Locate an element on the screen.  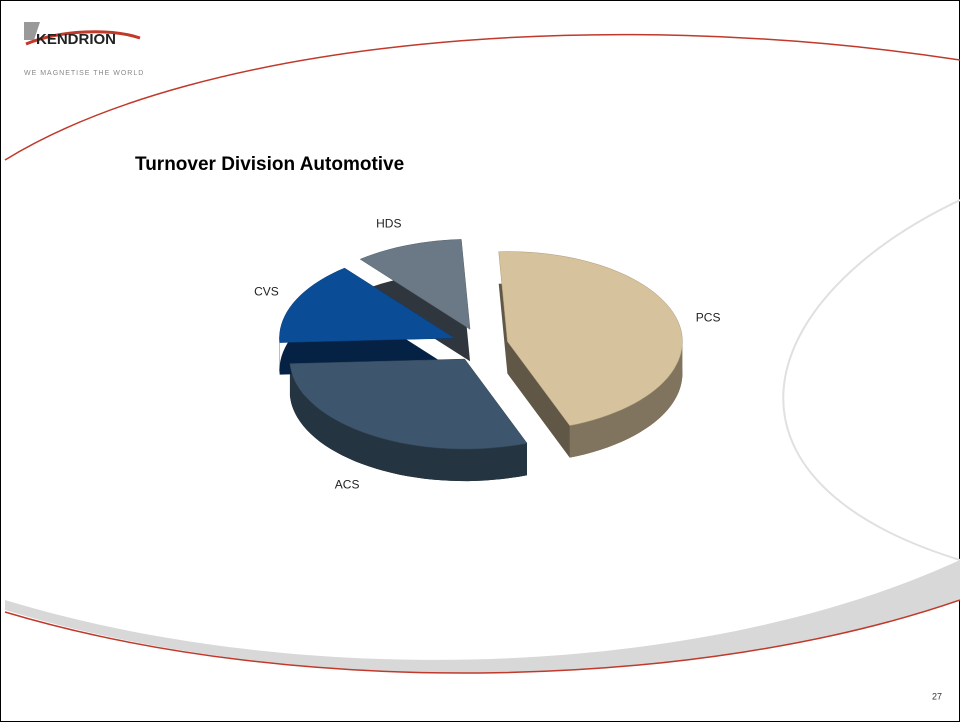
slice-label: CVS is located at coordinates (266, 291).